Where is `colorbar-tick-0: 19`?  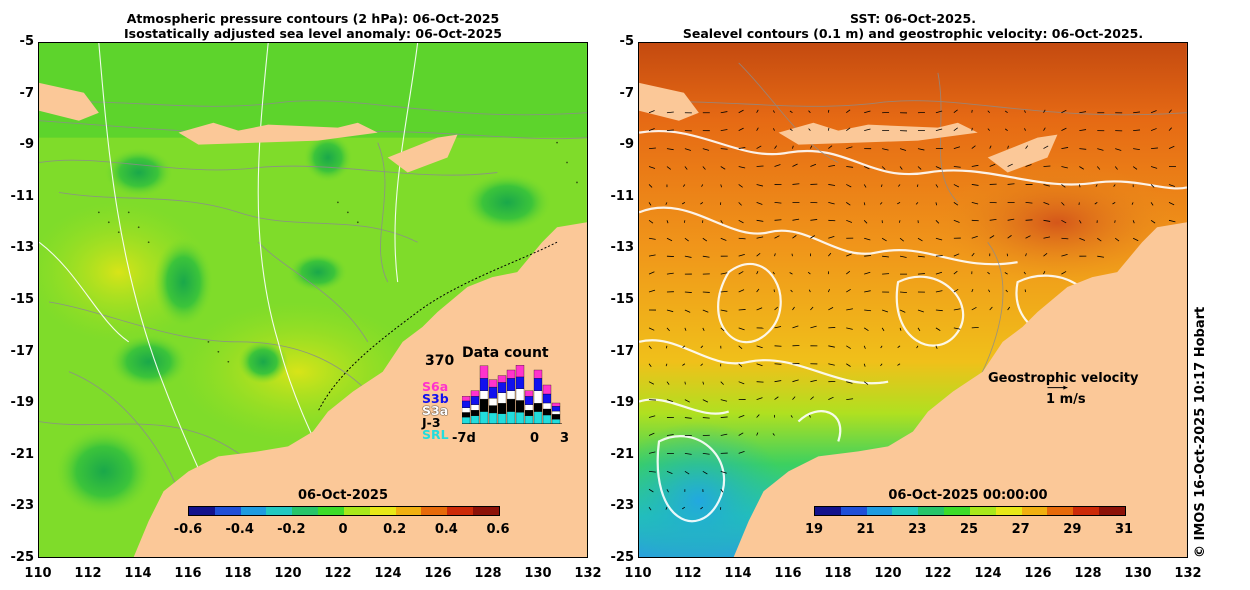
colorbar-tick-0: 19 is located at coordinates (814, 529).